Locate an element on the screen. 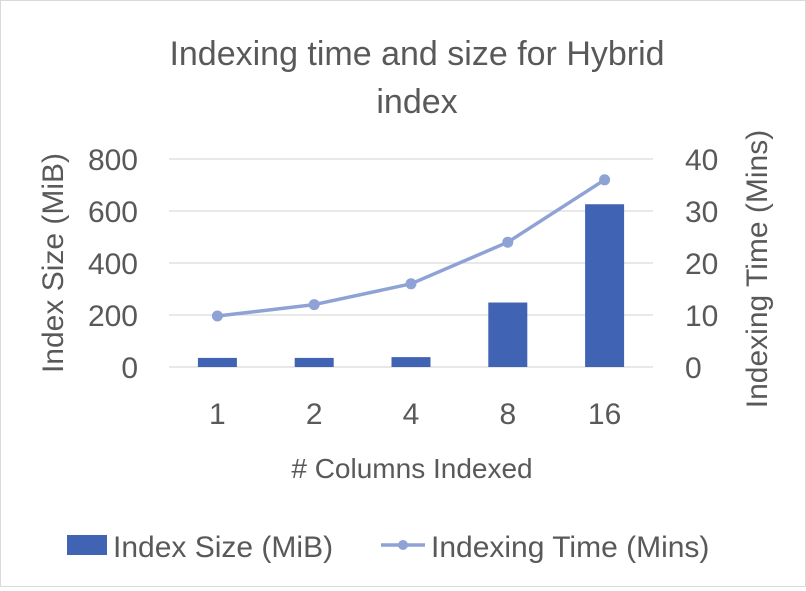 The height and width of the screenshot is (591, 806). y-tick-label-right: 20 is located at coordinates (701, 264).